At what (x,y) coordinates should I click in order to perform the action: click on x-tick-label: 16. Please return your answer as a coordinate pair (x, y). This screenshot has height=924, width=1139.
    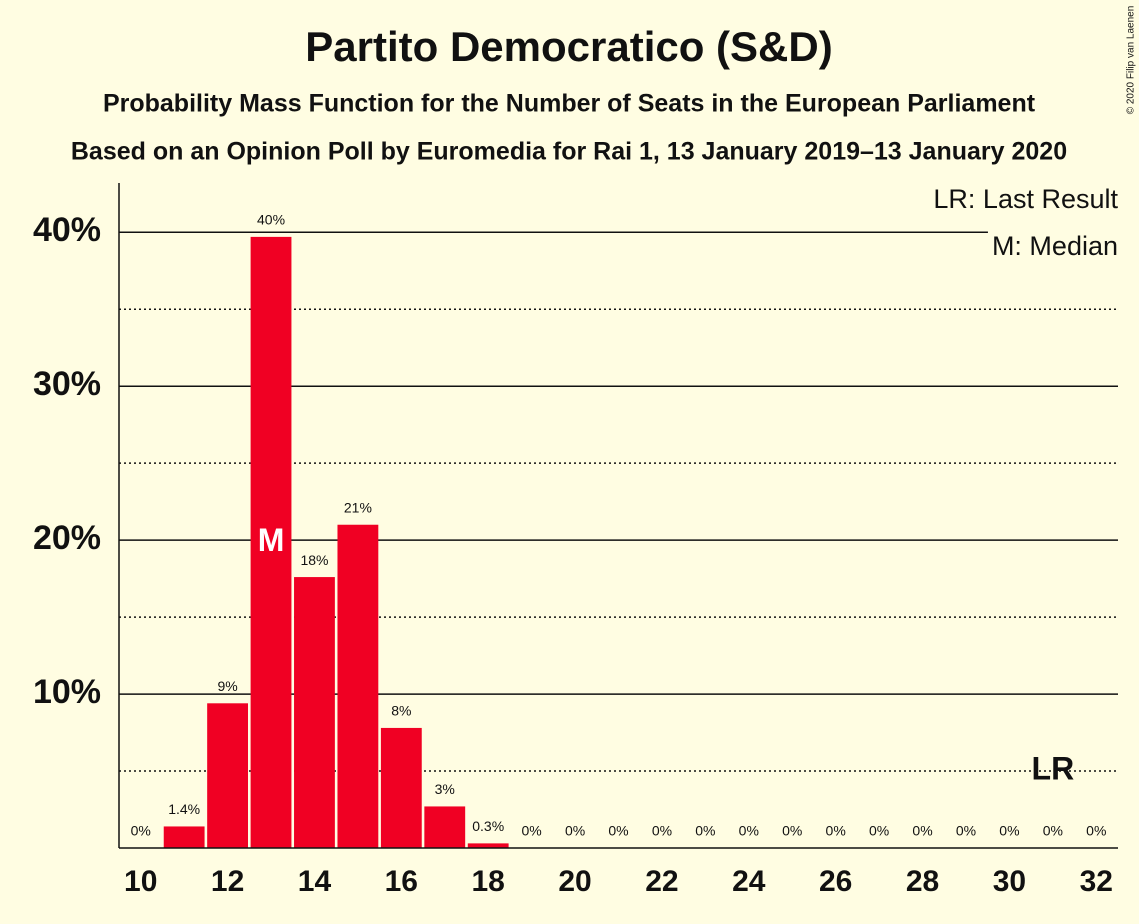
    Looking at the image, I should click on (401, 881).